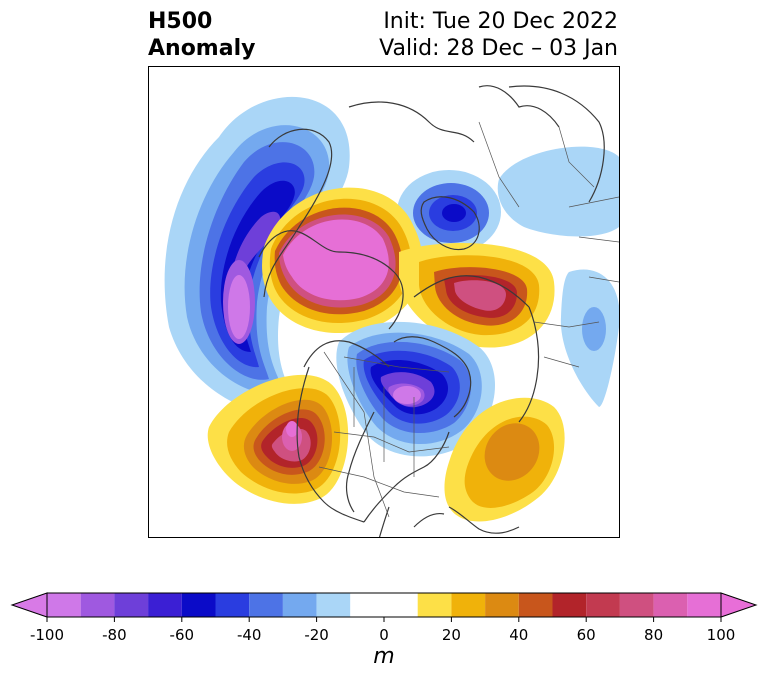  What do you see at coordinates (316, 635) in the screenshot?
I see `colorbar-tick-label: -20` at bounding box center [316, 635].